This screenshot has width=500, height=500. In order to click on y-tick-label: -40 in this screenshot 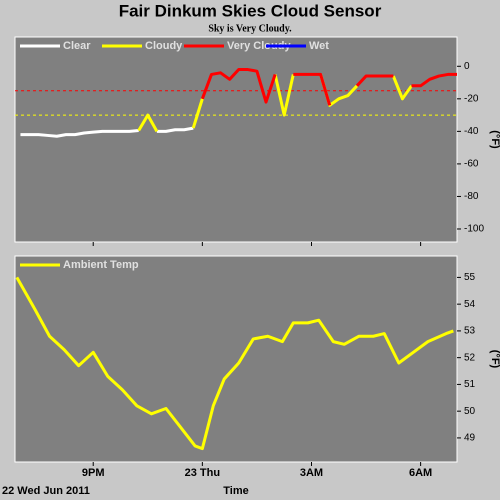, I will do `click(471, 131)`.